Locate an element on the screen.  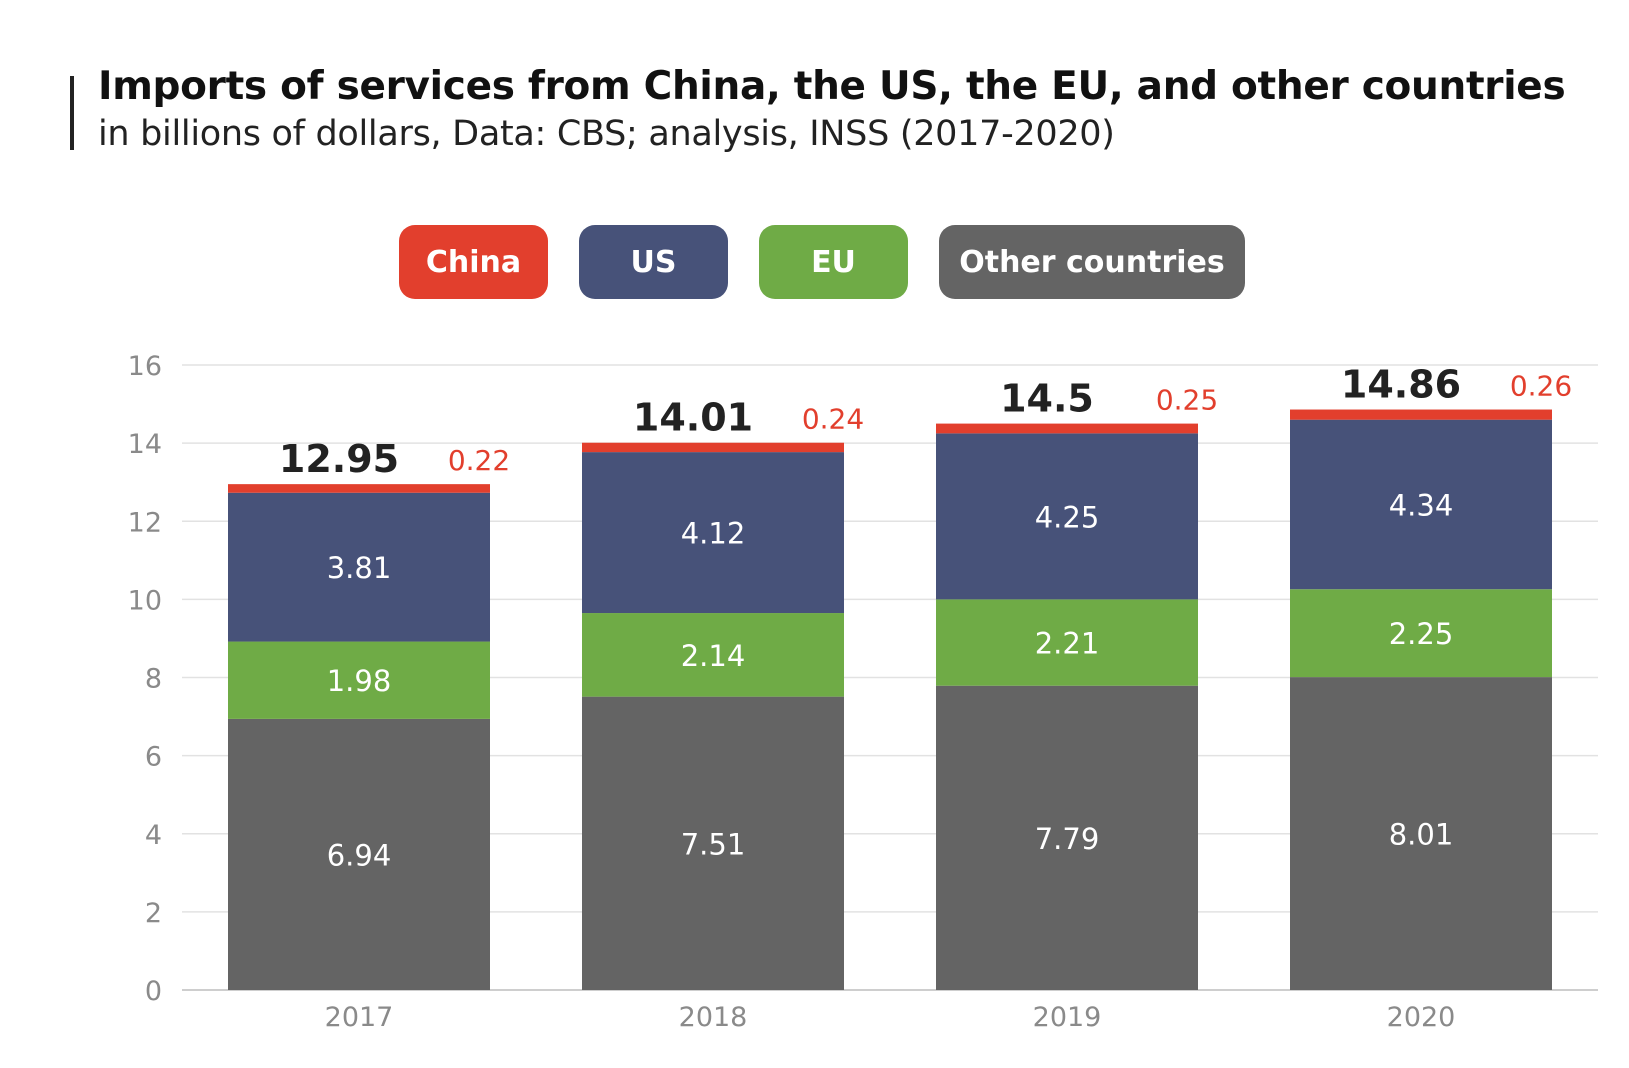
data-label: 7.79 is located at coordinates (1067, 839).